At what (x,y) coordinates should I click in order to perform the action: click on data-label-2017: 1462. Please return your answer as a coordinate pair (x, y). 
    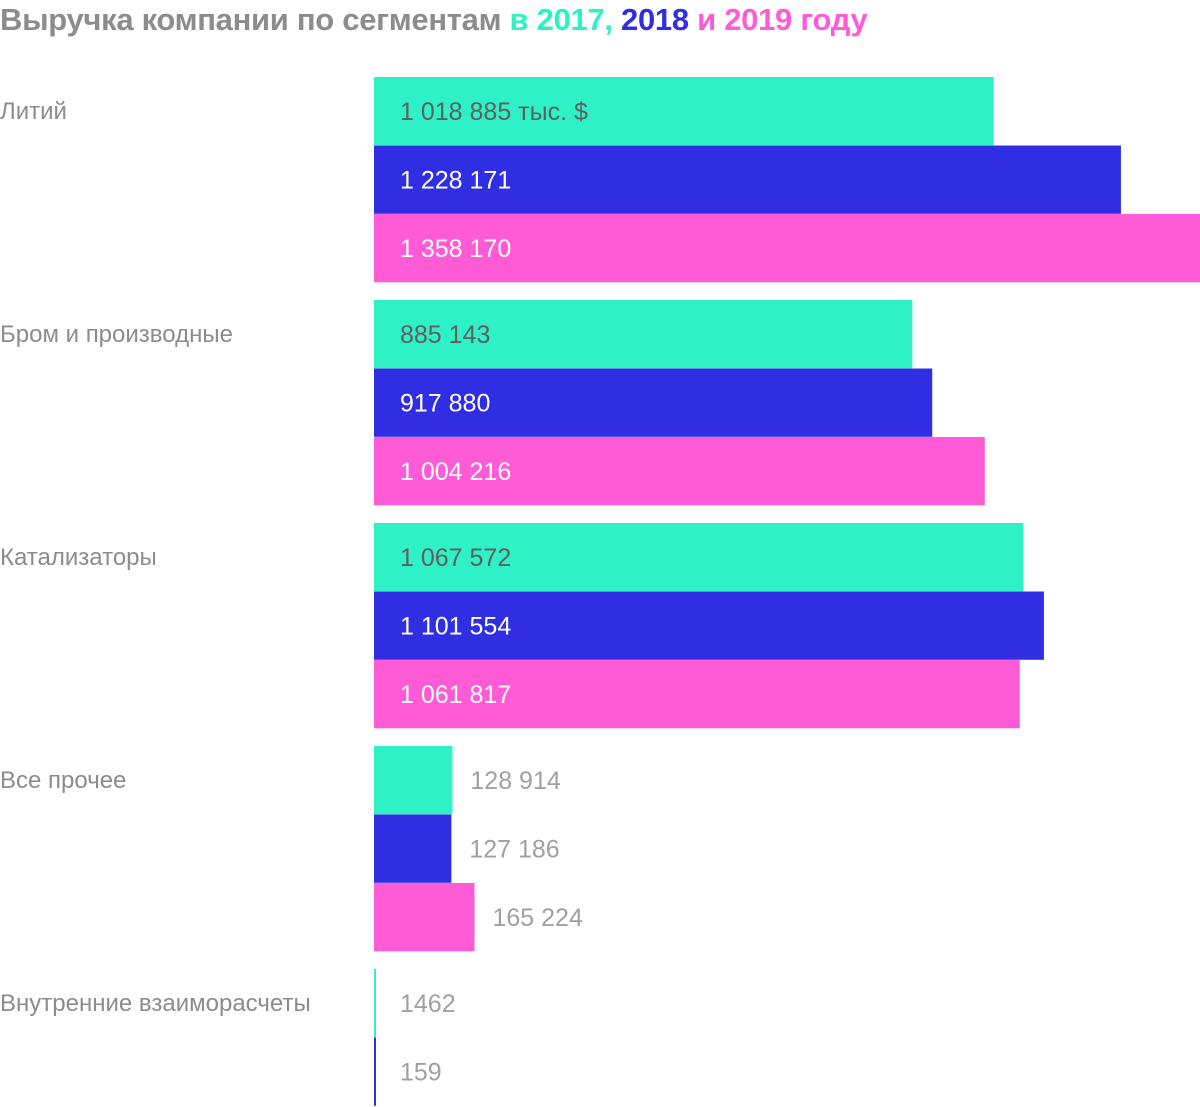
    Looking at the image, I should click on (428, 1004).